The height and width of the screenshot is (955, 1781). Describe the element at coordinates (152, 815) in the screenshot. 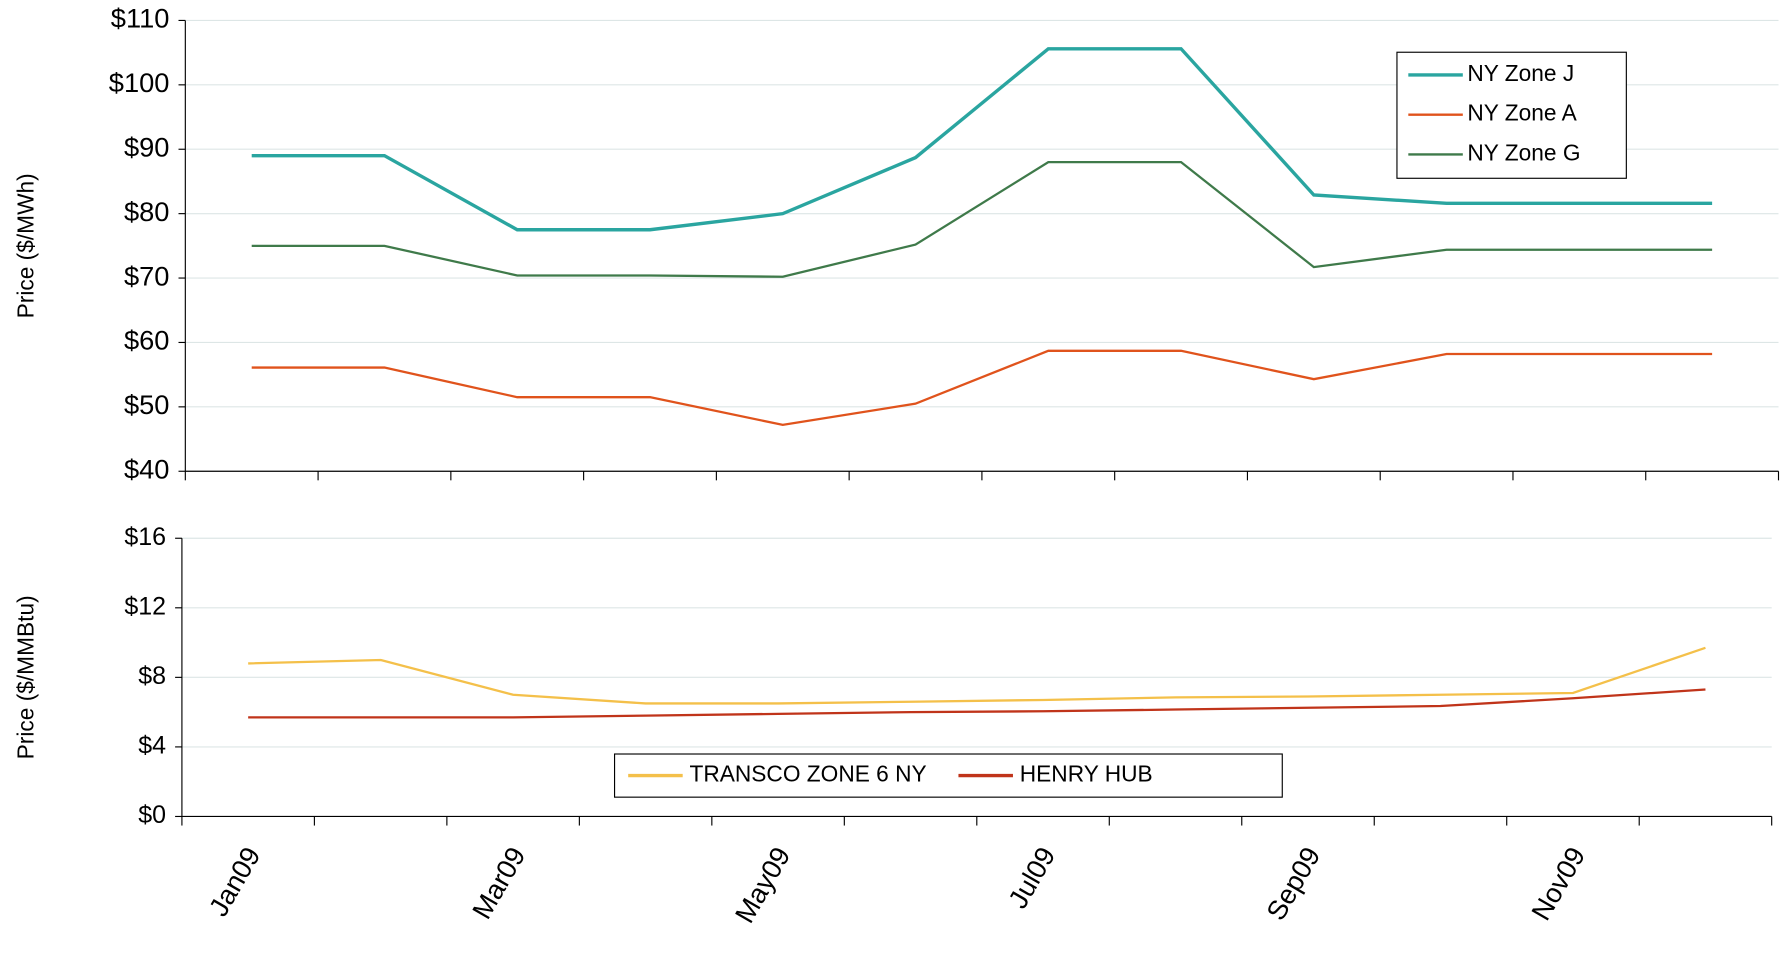

I see `y-tick-label: $0` at that location.